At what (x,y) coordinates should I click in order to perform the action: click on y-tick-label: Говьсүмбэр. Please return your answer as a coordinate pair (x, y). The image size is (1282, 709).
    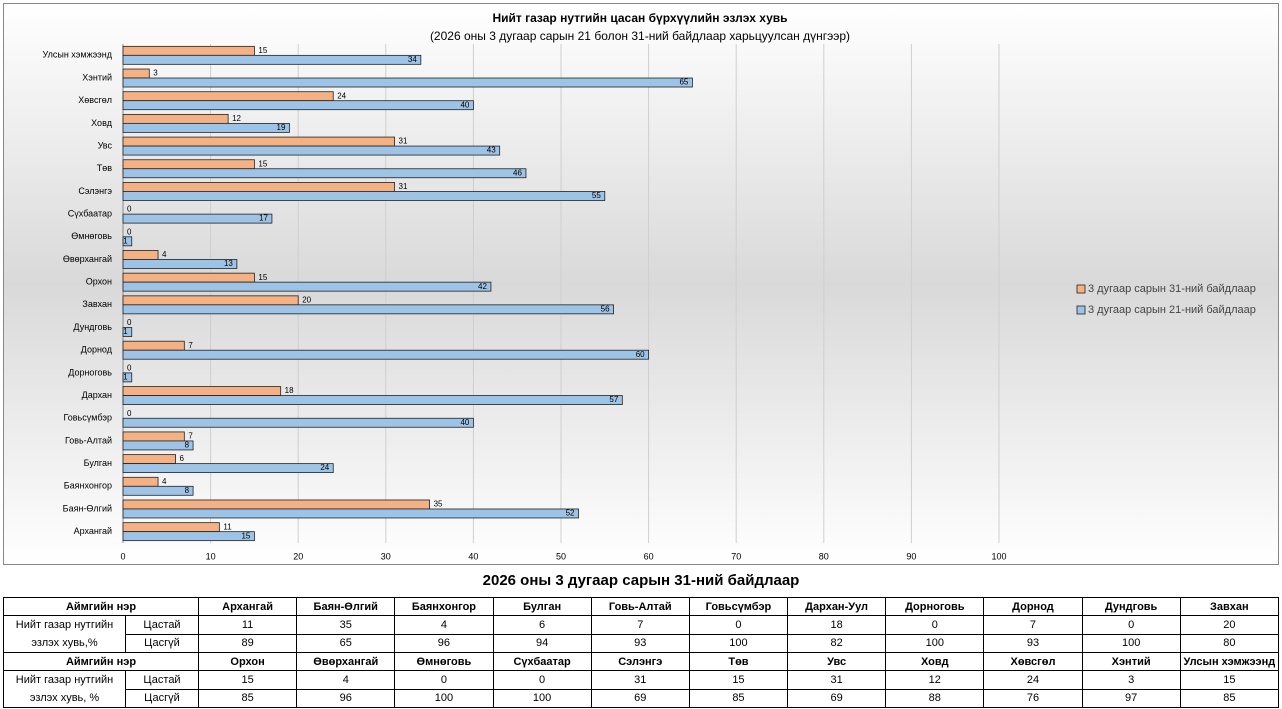
    Looking at the image, I should click on (88, 418).